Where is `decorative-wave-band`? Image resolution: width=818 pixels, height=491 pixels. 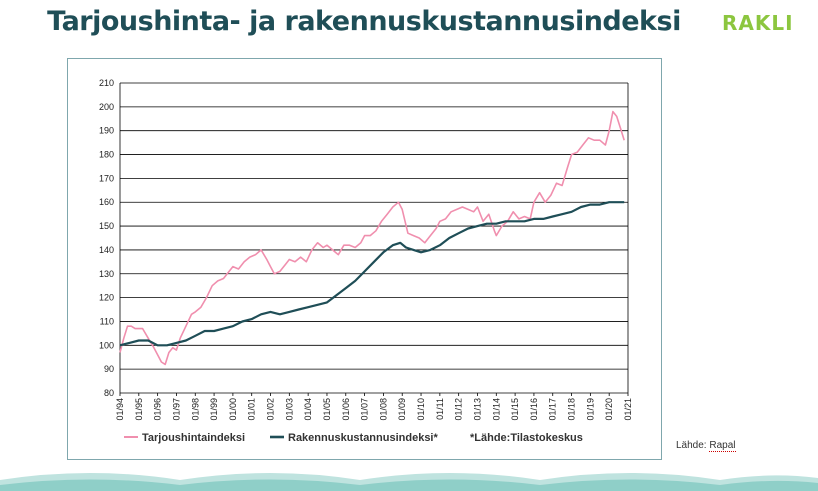
decorative-wave-band is located at coordinates (409, 482).